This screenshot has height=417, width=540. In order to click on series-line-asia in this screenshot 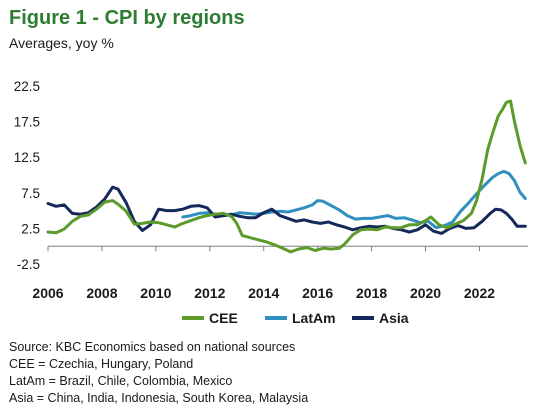, I will do `click(286, 210)`.